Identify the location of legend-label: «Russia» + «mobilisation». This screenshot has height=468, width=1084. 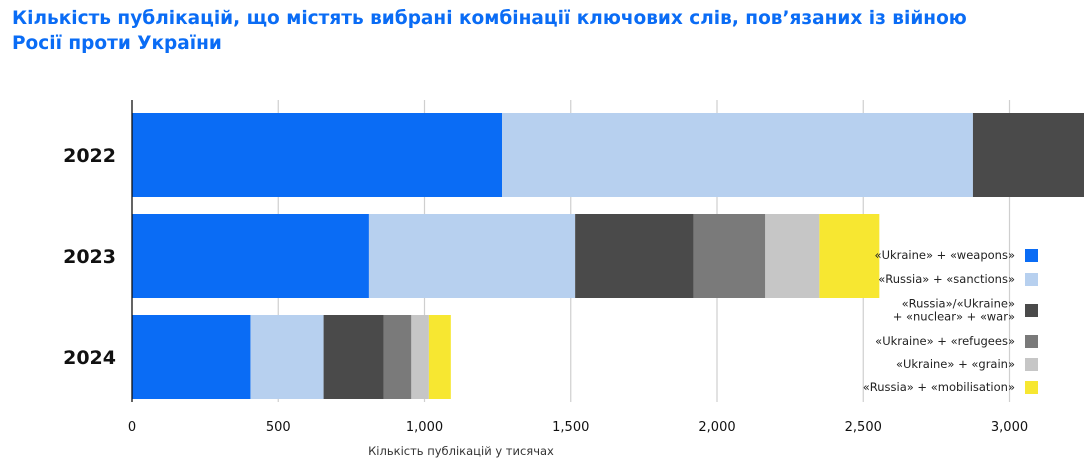
(939, 387).